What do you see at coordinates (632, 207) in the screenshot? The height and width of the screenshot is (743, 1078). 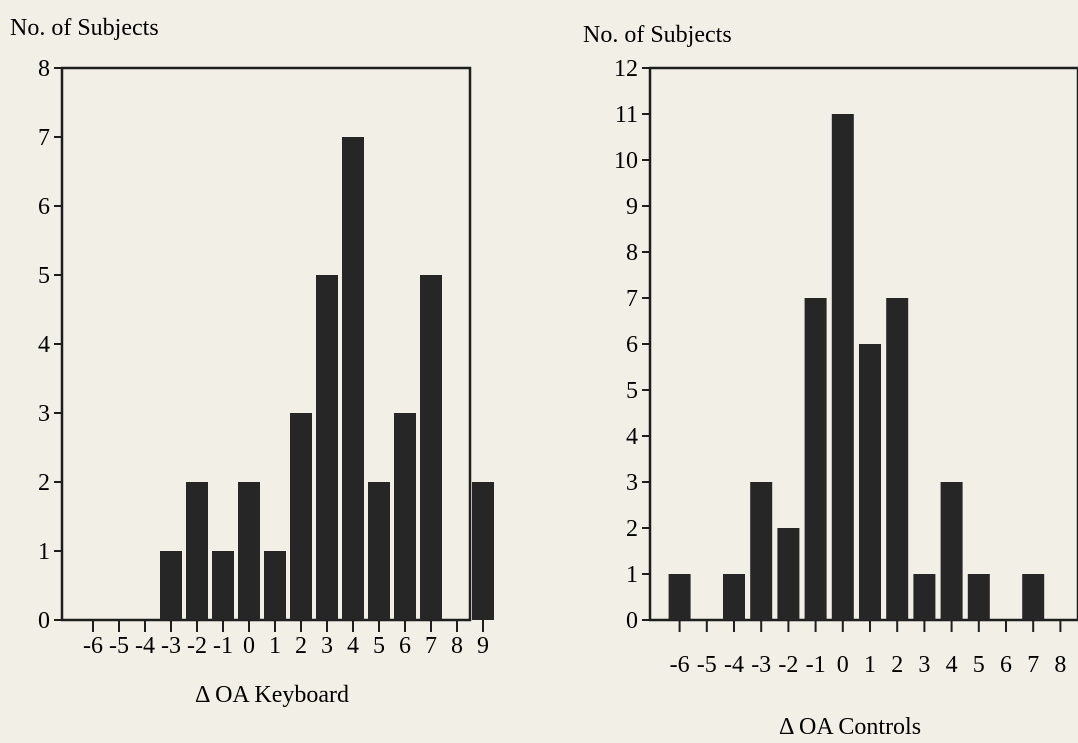 I see `y-tick-label: 9` at bounding box center [632, 207].